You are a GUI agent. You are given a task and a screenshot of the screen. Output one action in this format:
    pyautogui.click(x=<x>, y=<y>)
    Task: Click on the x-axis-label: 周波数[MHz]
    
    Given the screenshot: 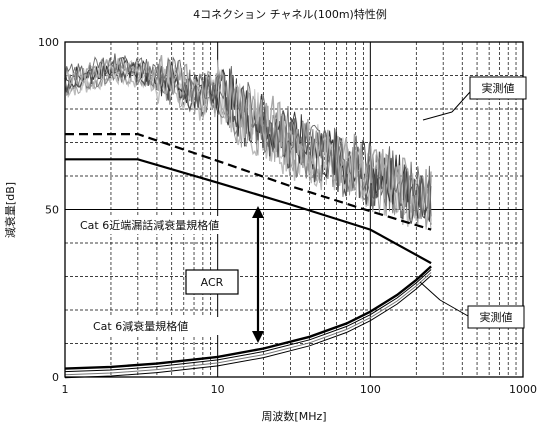 What is the action you would take?
    pyautogui.click(x=293, y=416)
    